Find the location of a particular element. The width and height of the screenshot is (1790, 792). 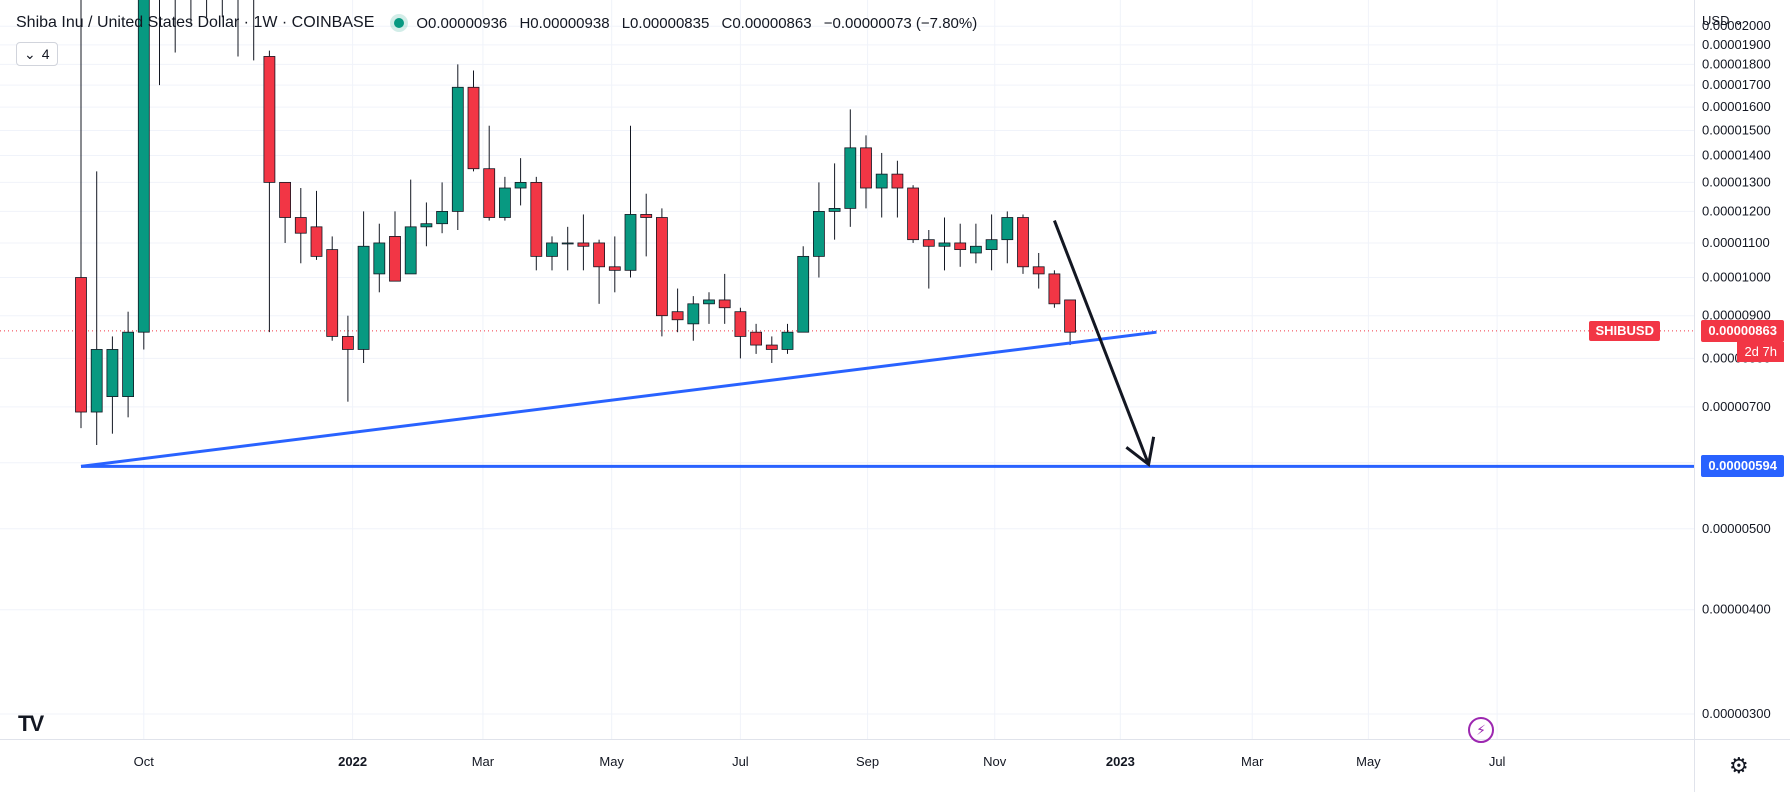

symbol-price-tag: SHIBUSD is located at coordinates (1624, 330).